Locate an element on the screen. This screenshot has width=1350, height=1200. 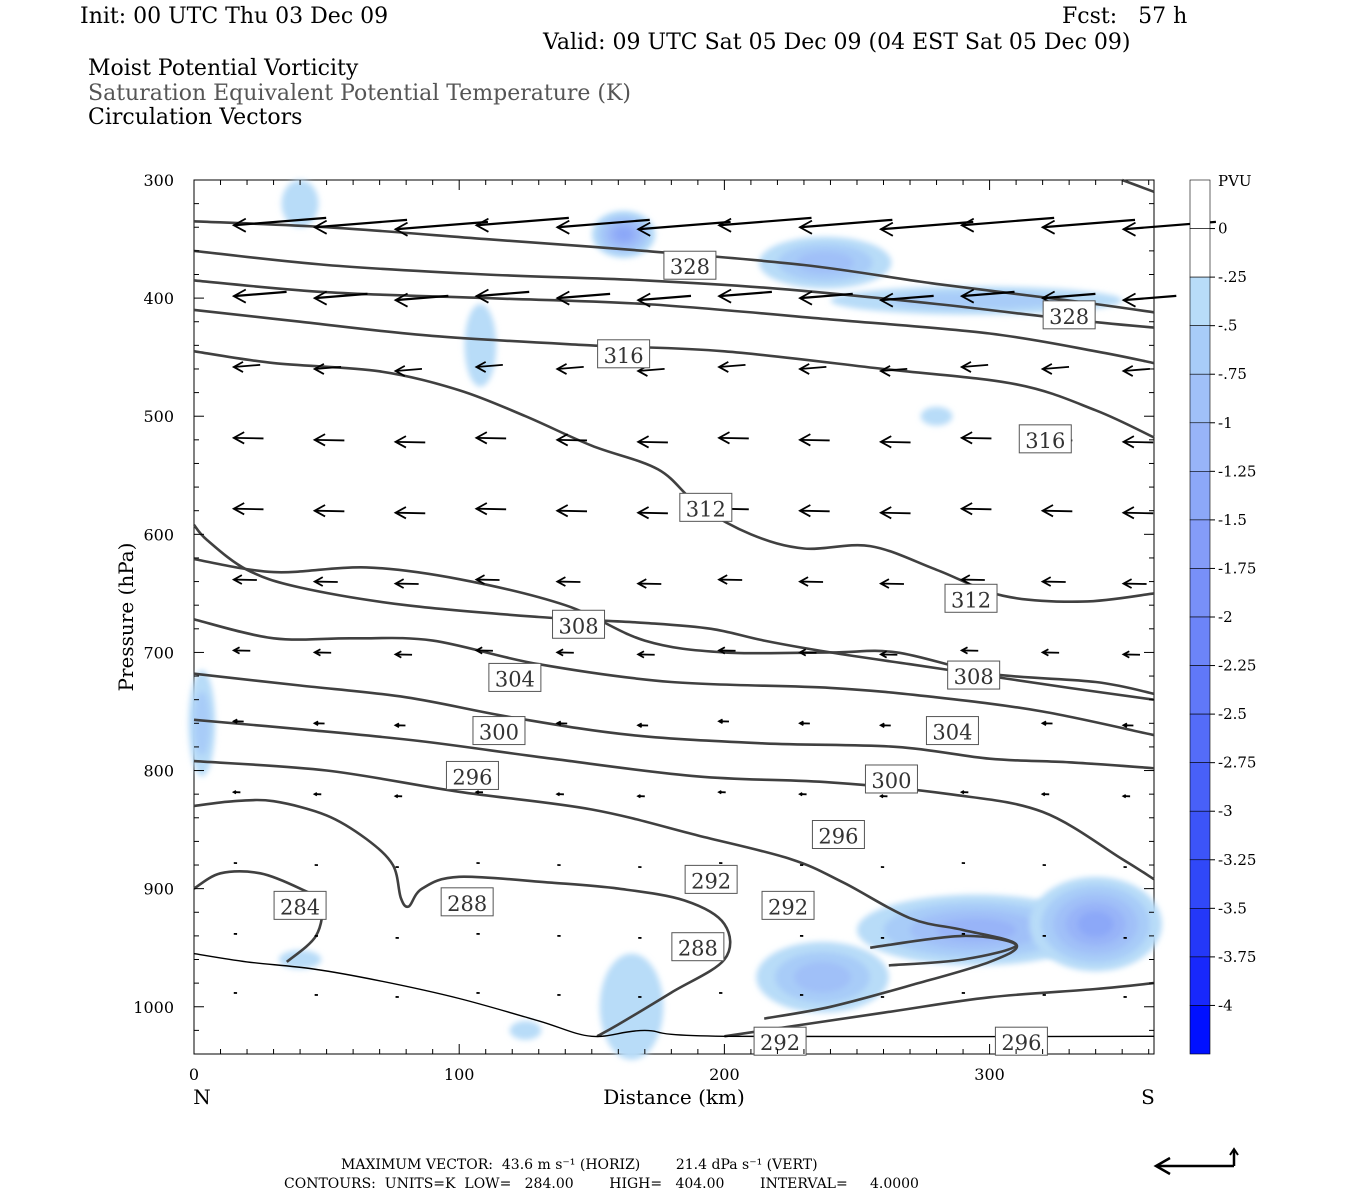
init-time: Init: 00 UTC Thu 03 Dec 09 is located at coordinates (234, 16).